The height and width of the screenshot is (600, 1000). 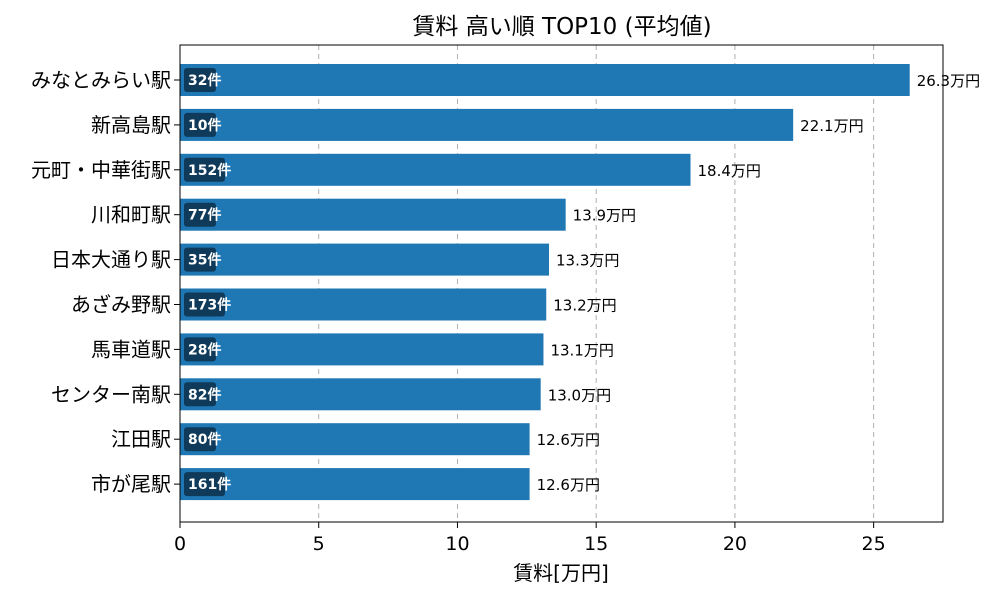 What do you see at coordinates (204, 394) in the screenshot?
I see `count-badge-label: 82件` at bounding box center [204, 394].